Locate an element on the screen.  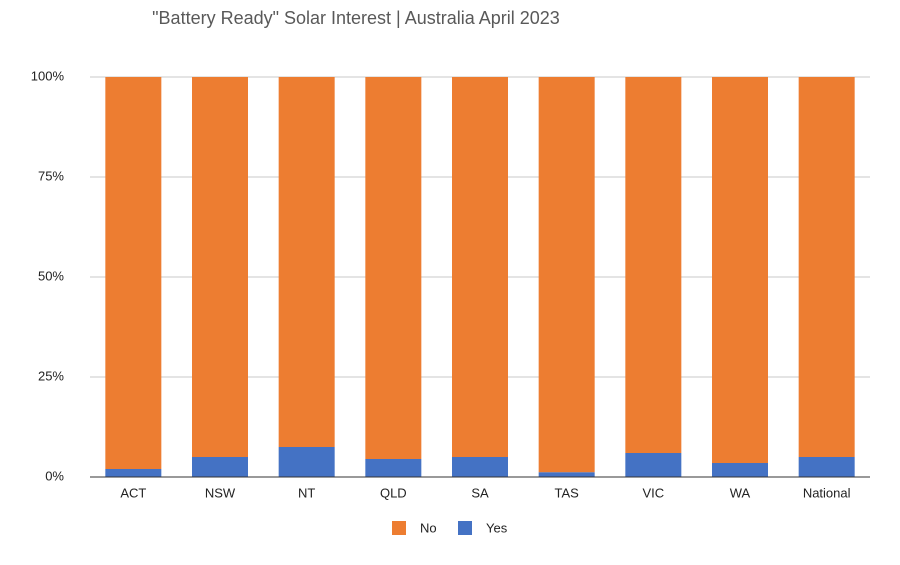
y-tick-label: 75% is located at coordinates (51, 175).